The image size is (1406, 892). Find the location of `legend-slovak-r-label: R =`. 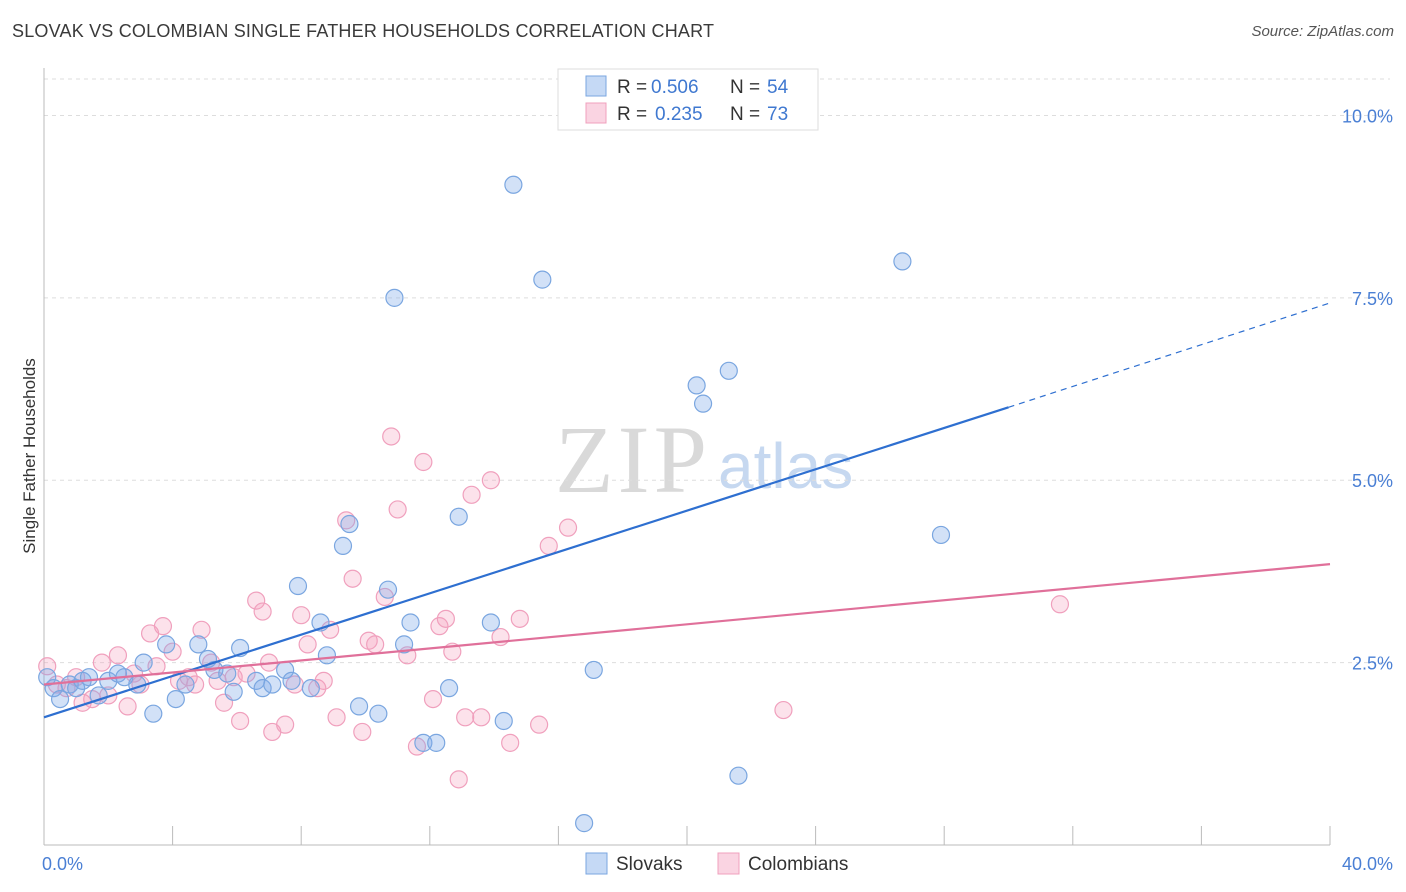

legend-slovak-r-label: R = is located at coordinates (632, 87).